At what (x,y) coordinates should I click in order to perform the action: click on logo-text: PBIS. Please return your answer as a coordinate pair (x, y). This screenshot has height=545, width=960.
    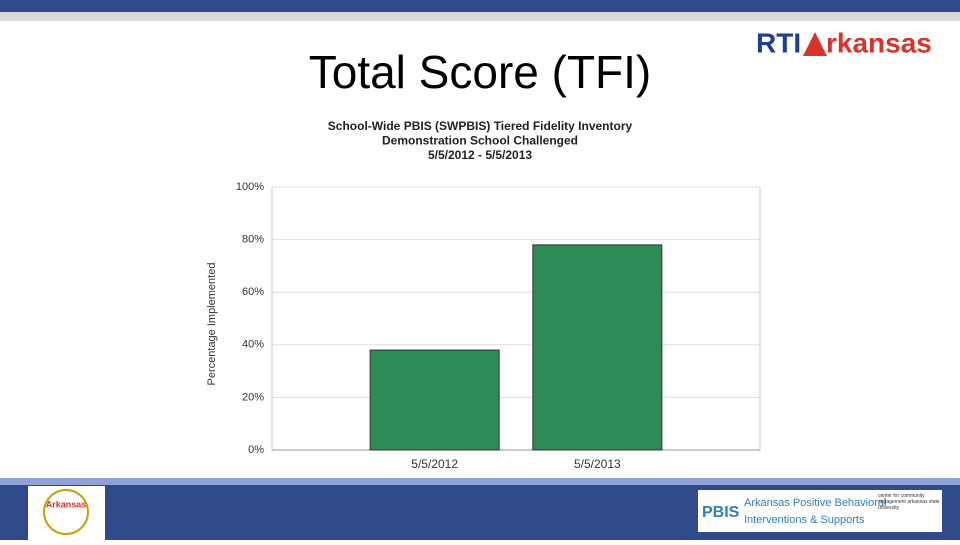
    Looking at the image, I should click on (721, 512).